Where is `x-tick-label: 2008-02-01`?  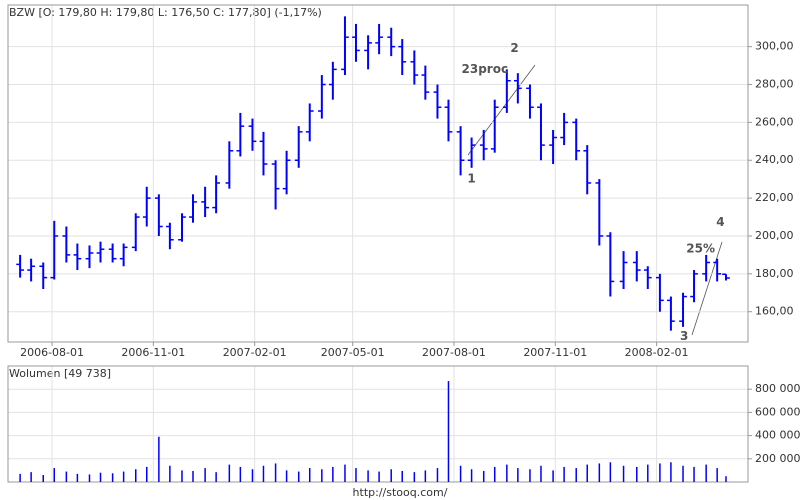
x-tick-label: 2008-02-01 is located at coordinates (657, 352).